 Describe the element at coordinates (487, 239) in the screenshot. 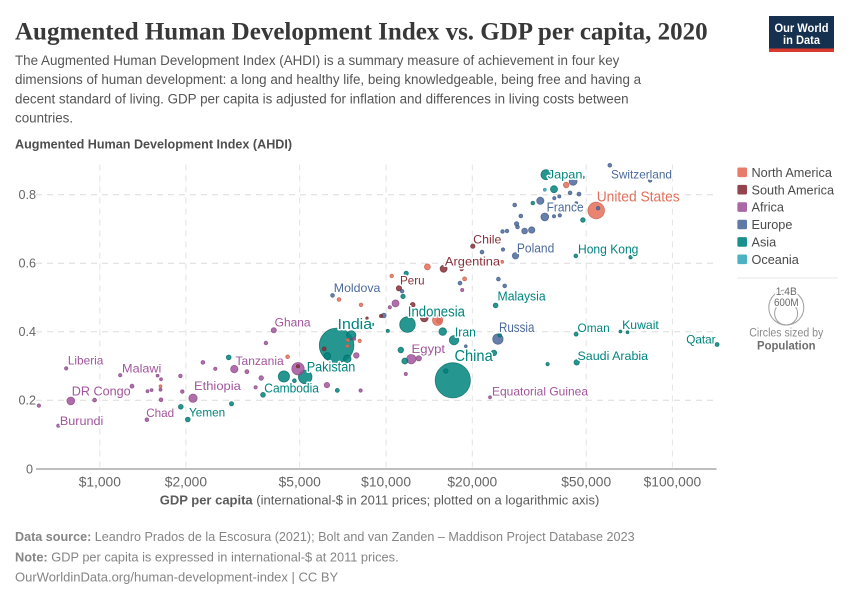

I see `svg-text: Chile` at that location.